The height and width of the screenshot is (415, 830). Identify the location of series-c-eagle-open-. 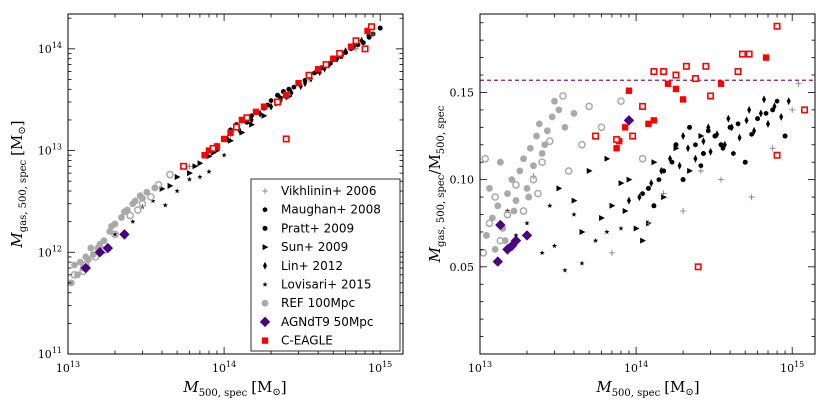
(278, 96).